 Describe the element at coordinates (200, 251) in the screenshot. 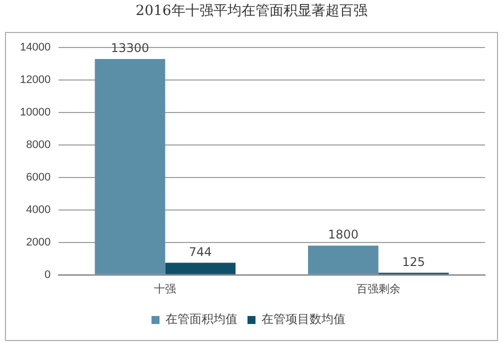

I see `data-label: 744` at that location.